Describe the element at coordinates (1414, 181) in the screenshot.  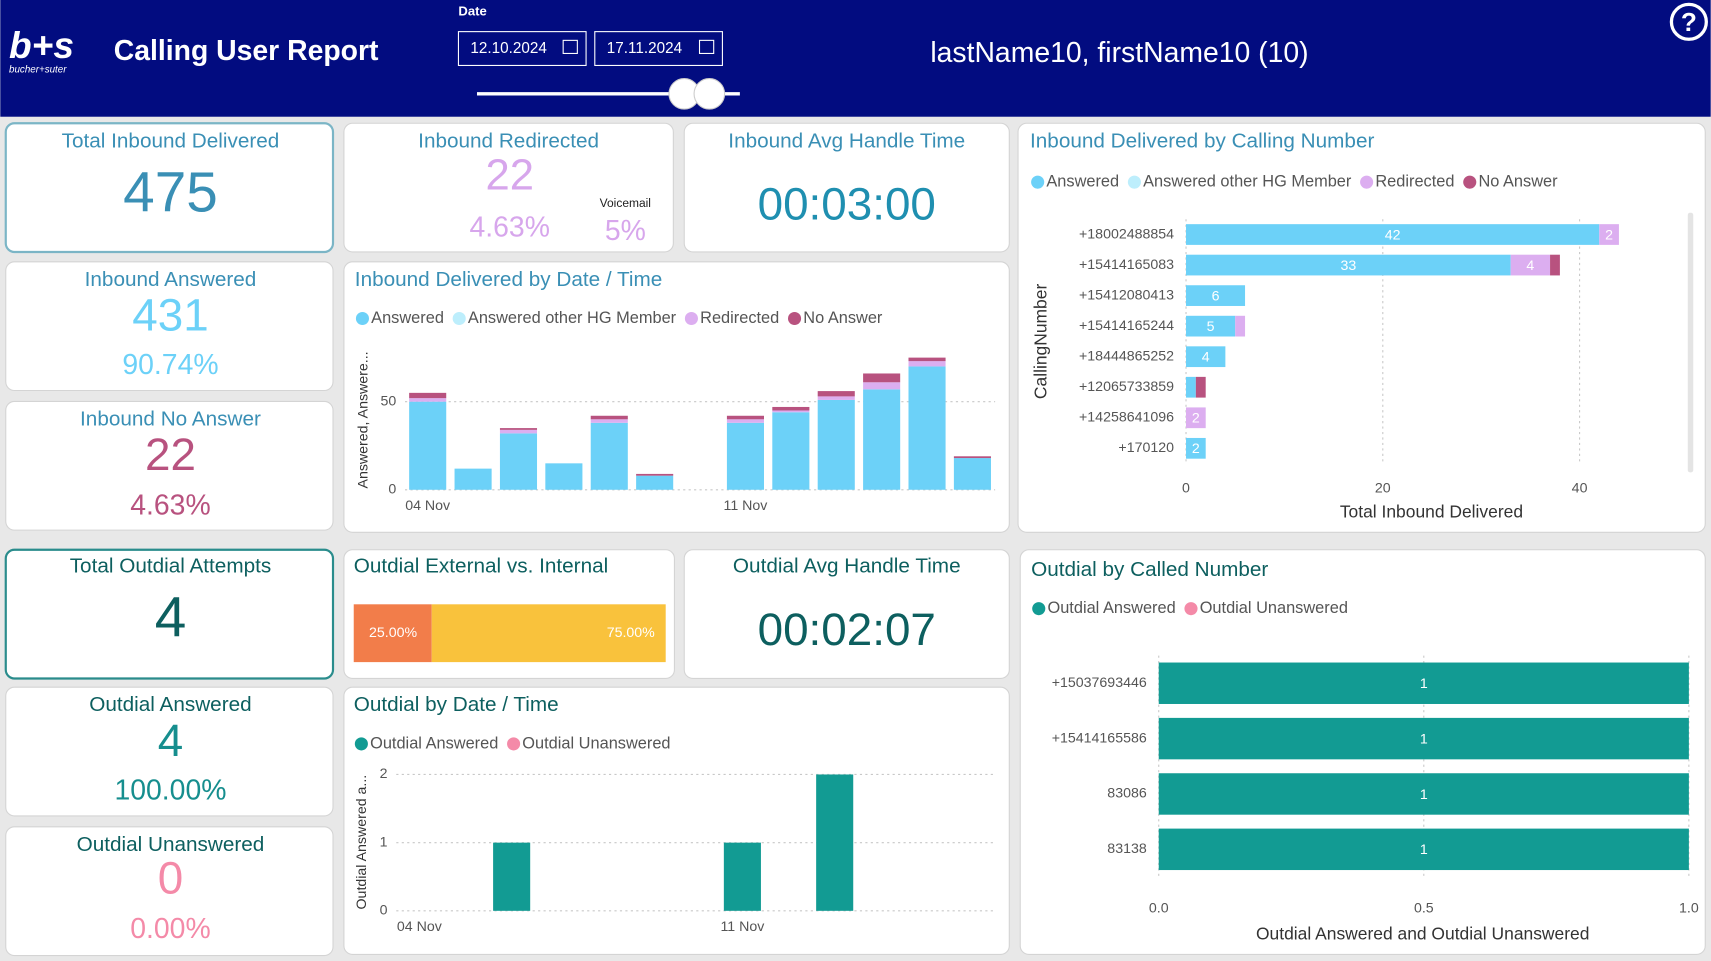
I see `legend-label: Redirected` at that location.